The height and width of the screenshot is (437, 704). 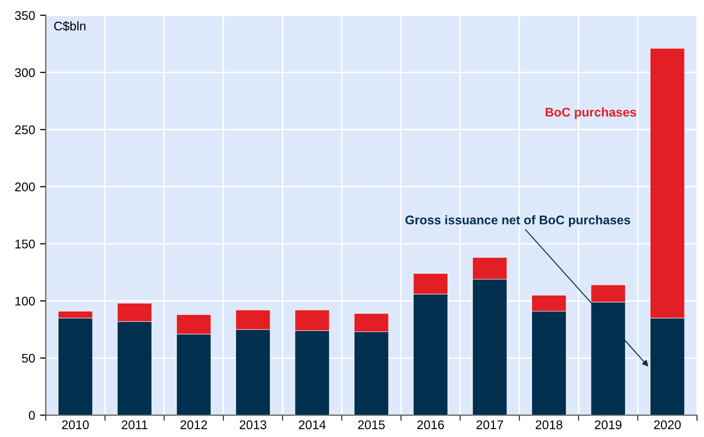 I want to click on x-tick-label: 2016, so click(x=430, y=425).